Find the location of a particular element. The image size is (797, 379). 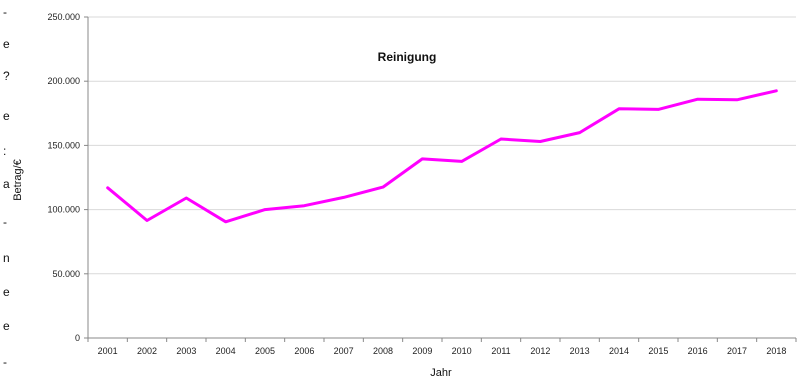

x-tick-label: 2005 is located at coordinates (265, 351).